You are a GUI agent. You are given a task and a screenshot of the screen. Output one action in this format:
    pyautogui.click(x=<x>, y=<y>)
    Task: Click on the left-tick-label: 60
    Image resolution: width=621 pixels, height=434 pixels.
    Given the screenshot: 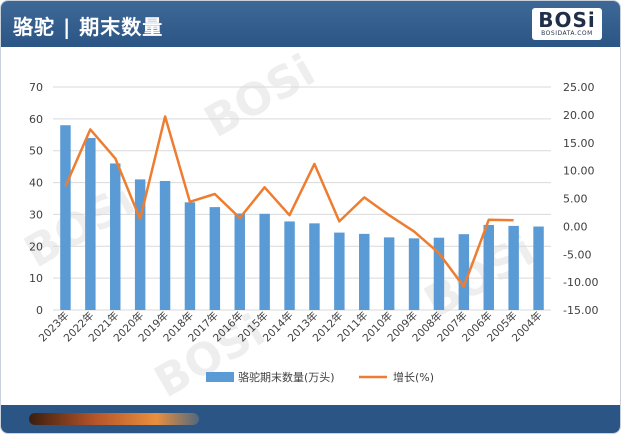 What is the action you would take?
    pyautogui.click(x=36, y=119)
    